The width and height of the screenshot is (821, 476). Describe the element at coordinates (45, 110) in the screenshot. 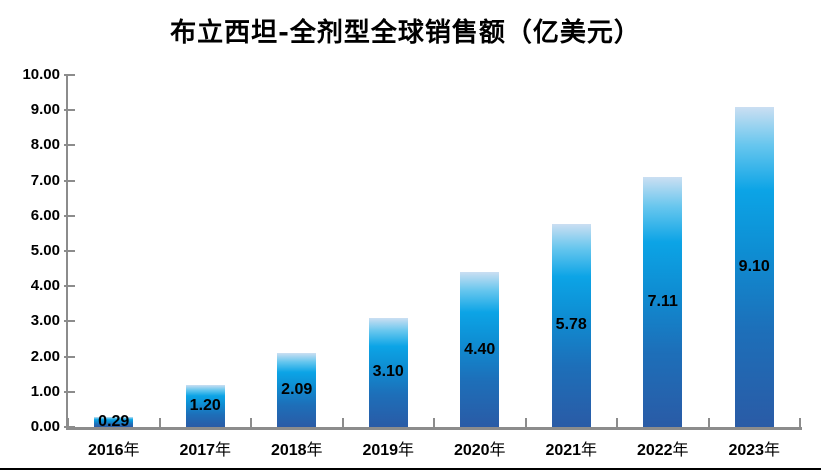

I see `y-axis-label: 9.00` at that location.